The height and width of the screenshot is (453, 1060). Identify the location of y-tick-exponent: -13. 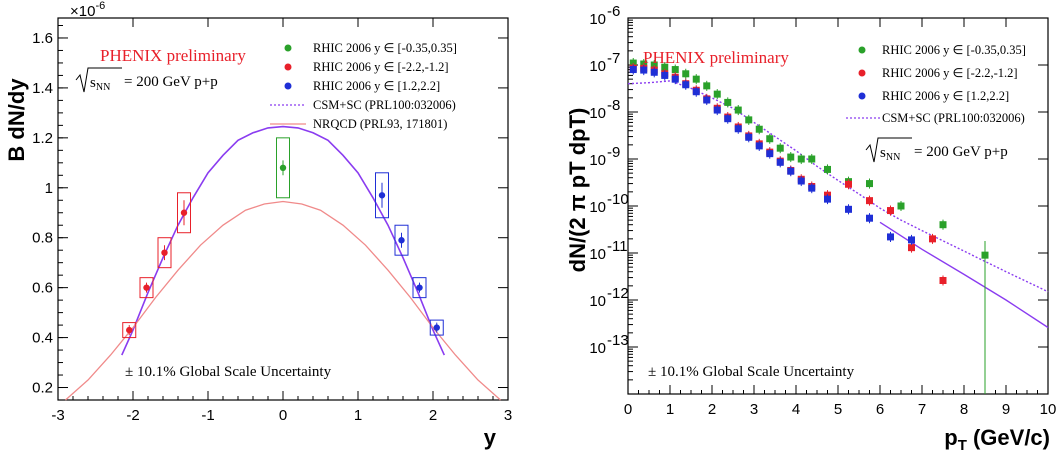
(618, 340).